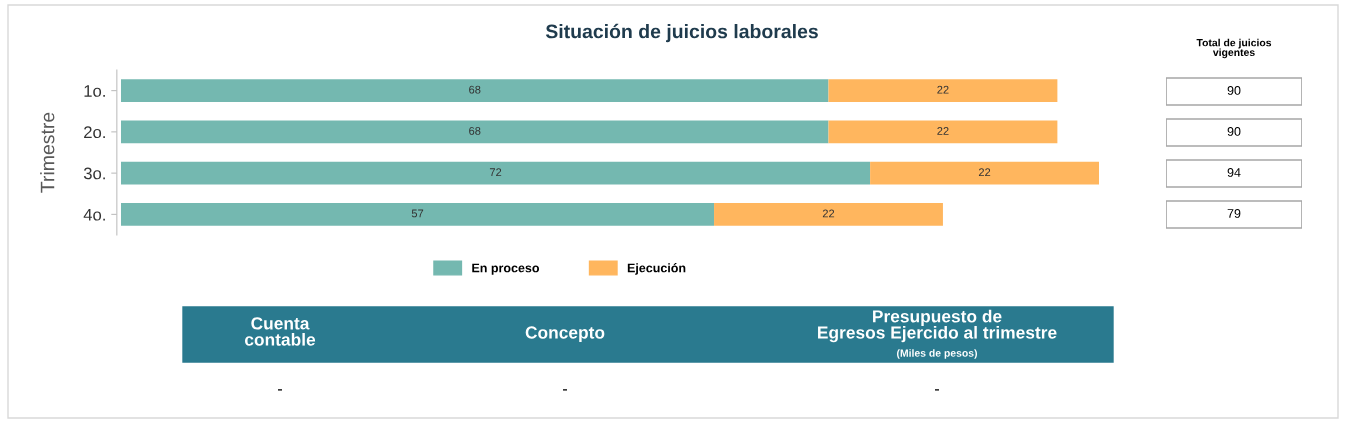 This screenshot has width=1347, height=423. I want to click on text: Total de juicios vigentes, so click(1234, 48).